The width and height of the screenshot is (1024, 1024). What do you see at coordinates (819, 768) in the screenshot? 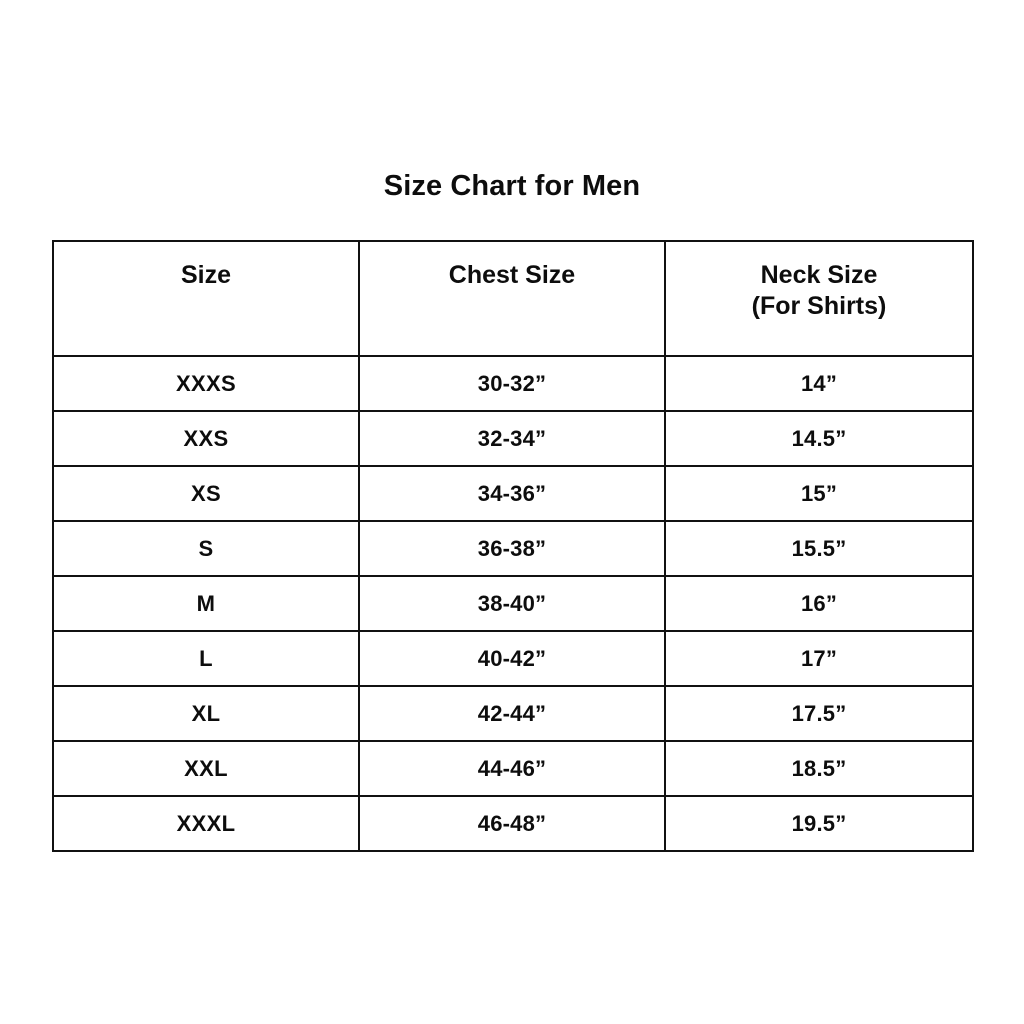
I see `cell-neck-size: 18.5”` at bounding box center [819, 768].